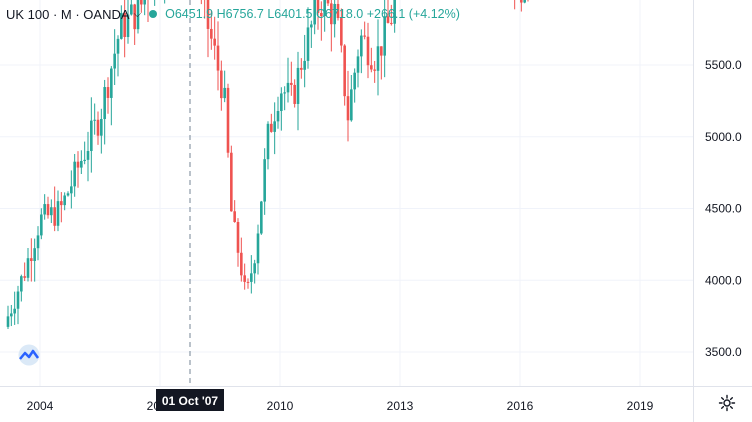  What do you see at coordinates (727, 403) in the screenshot?
I see `gear-icon` at bounding box center [727, 403].